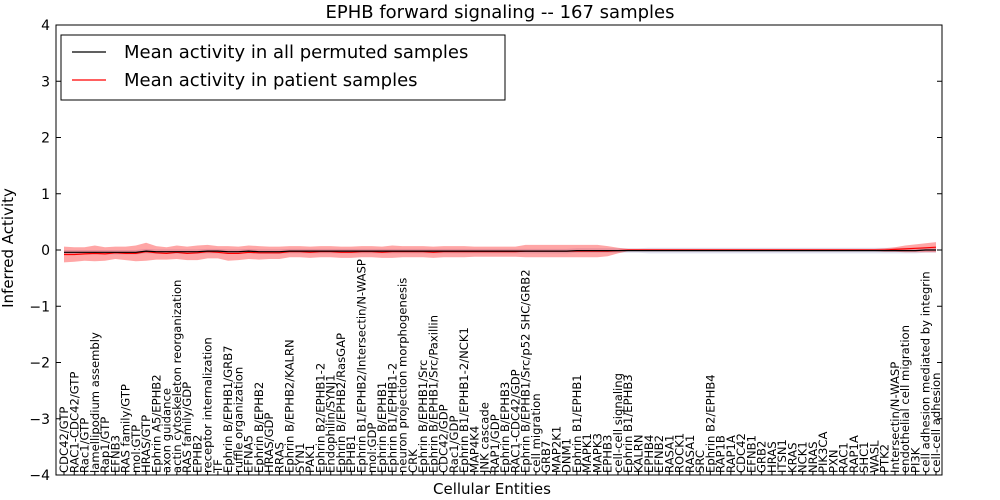 The width and height of the screenshot is (1000, 500). What do you see at coordinates (156, 423) in the screenshot?
I see `category-label: Ephrin A5/EPHB2` at bounding box center [156, 423].